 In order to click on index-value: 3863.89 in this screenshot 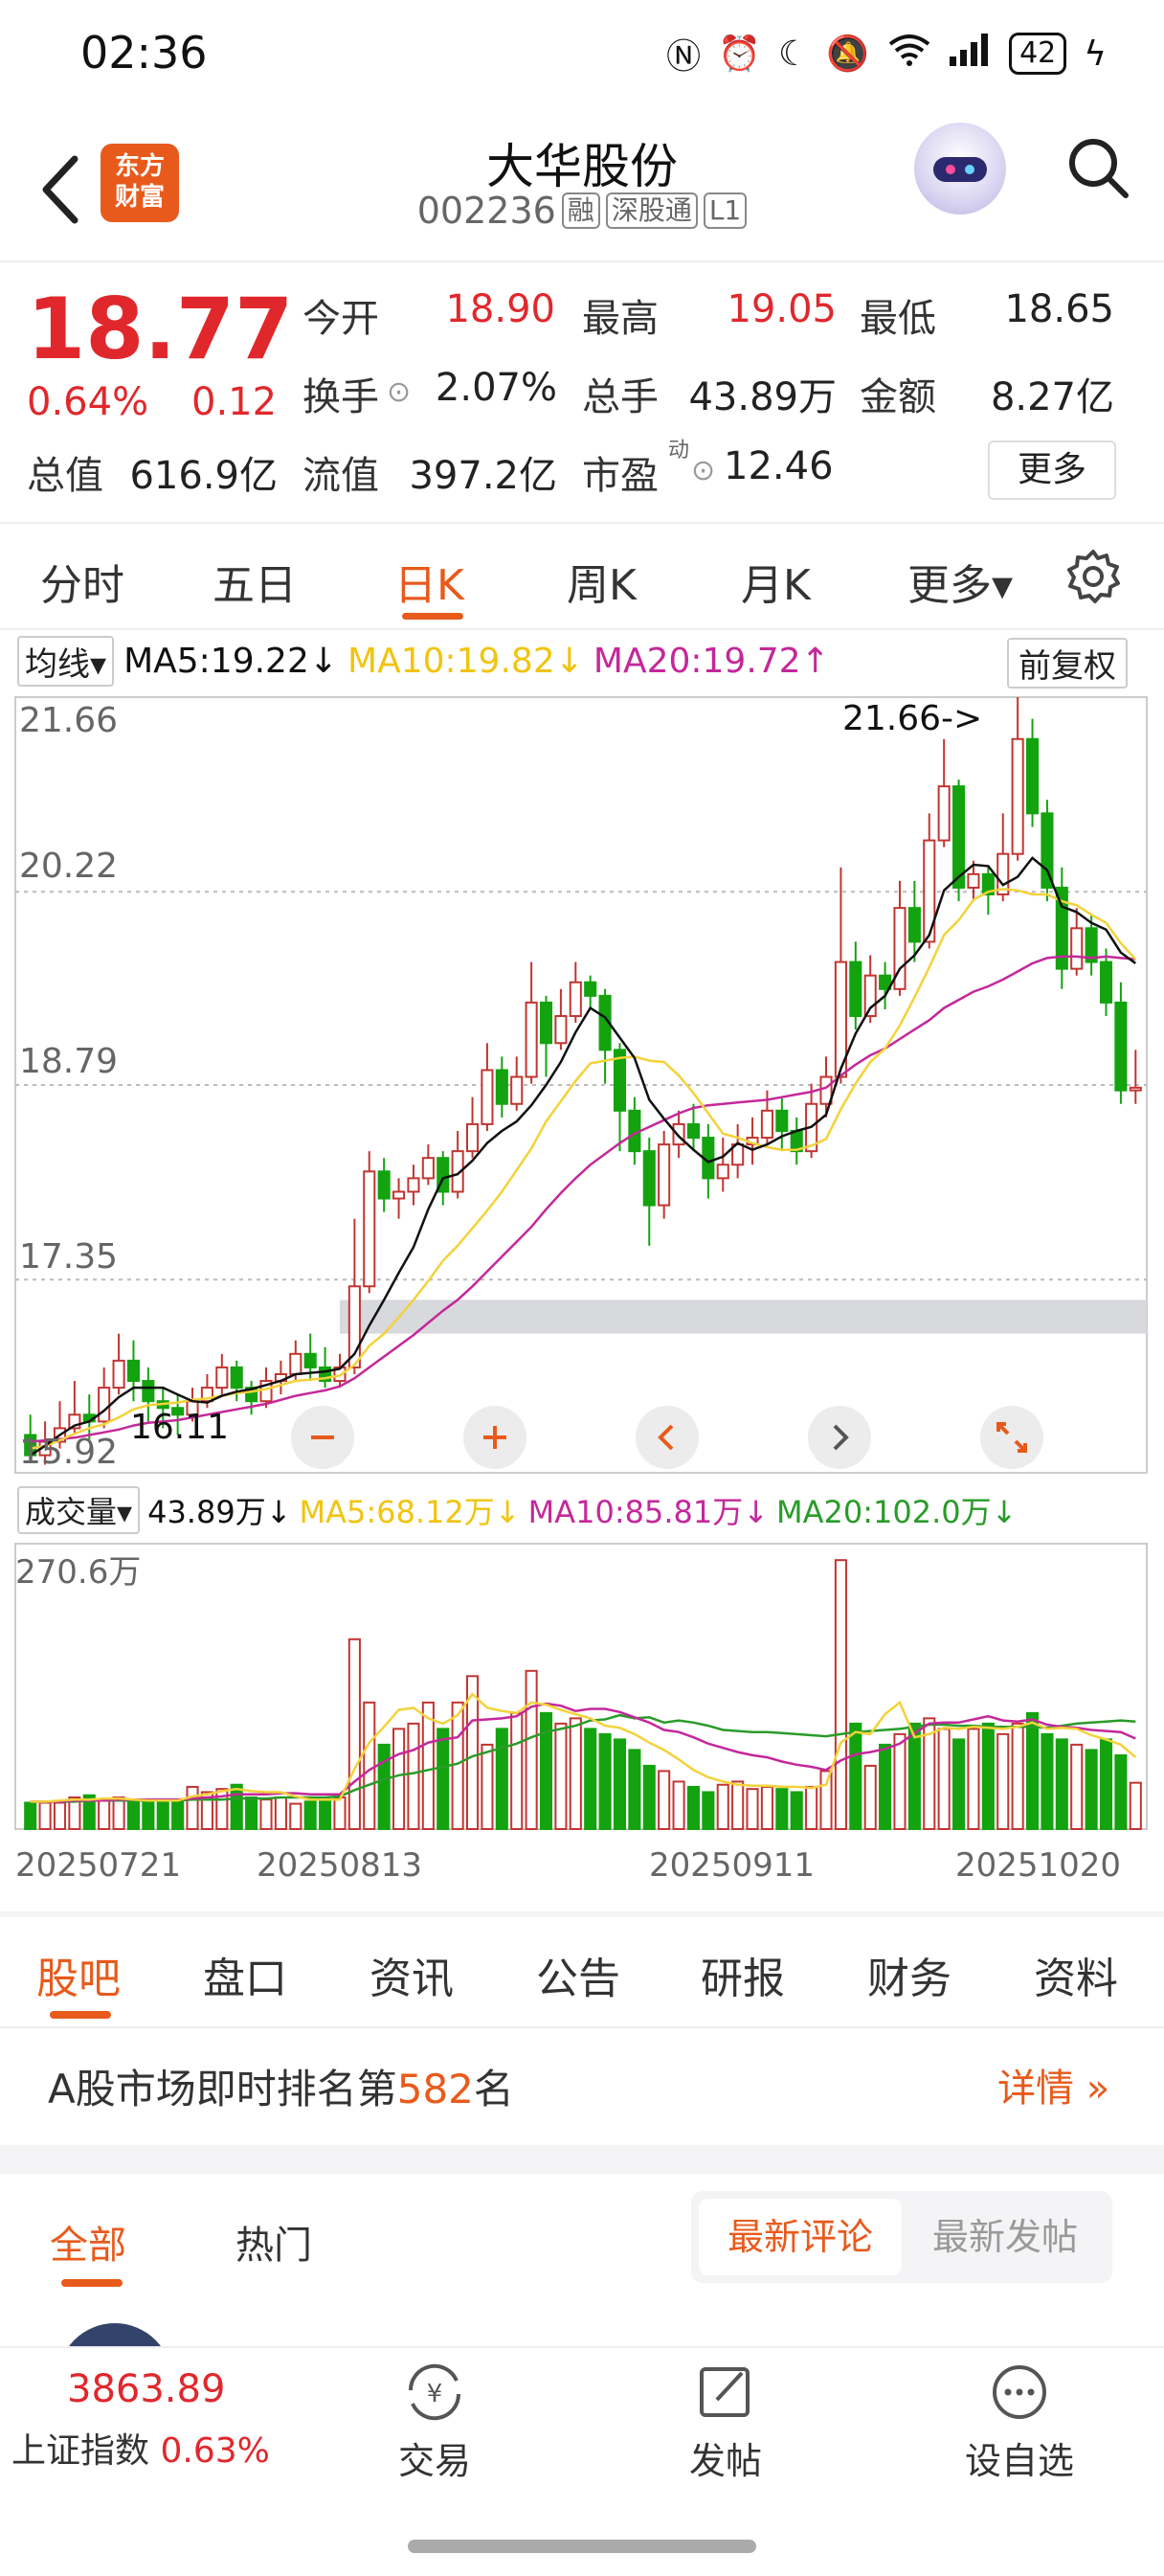, I will do `click(146, 2389)`.